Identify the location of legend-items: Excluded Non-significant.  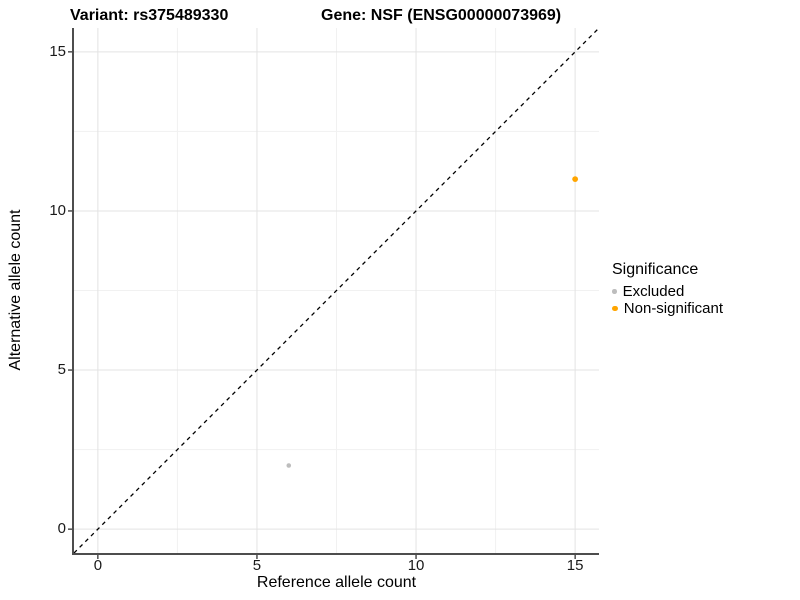
(667, 300).